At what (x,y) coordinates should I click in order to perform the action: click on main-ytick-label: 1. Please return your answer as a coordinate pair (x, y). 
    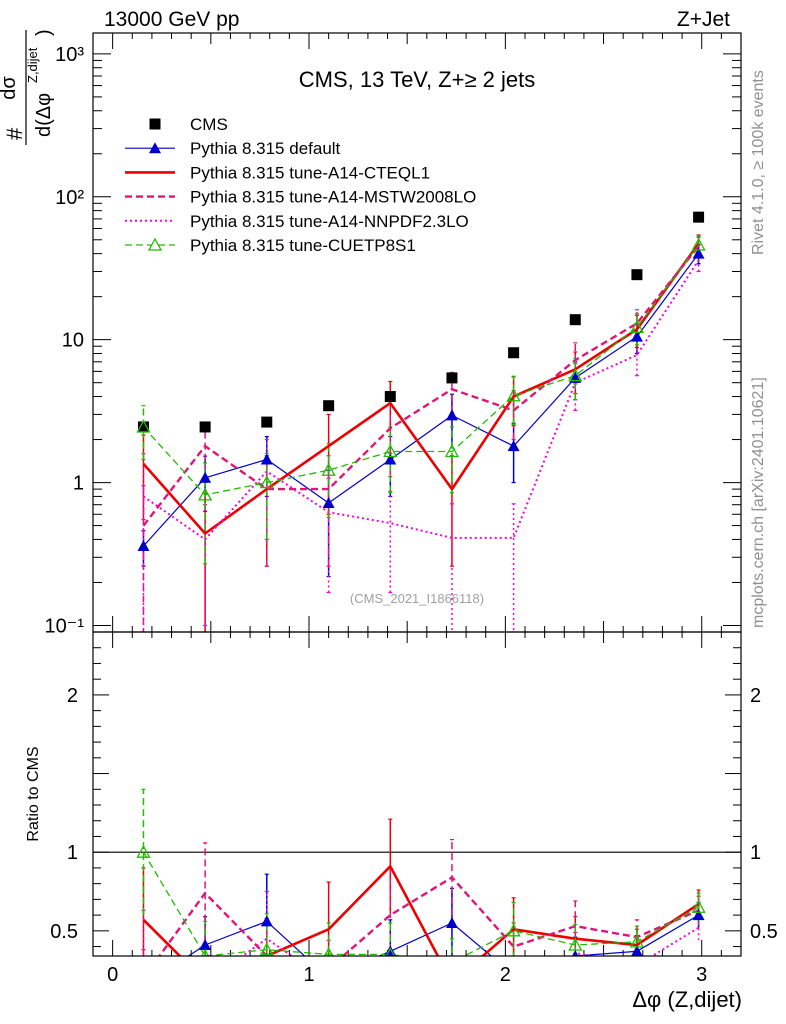
    Looking at the image, I should click on (78, 484).